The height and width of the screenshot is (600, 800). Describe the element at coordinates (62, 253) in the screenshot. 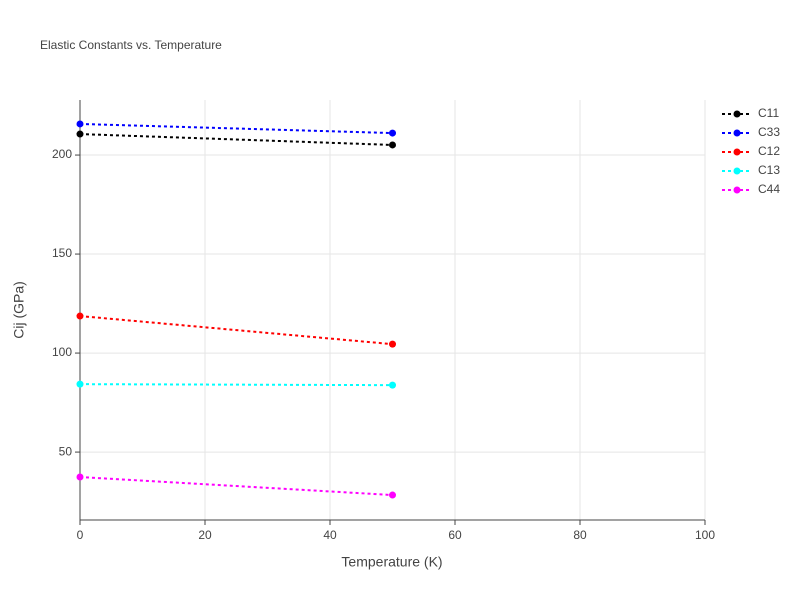

I see `y-tick-label: 150` at that location.